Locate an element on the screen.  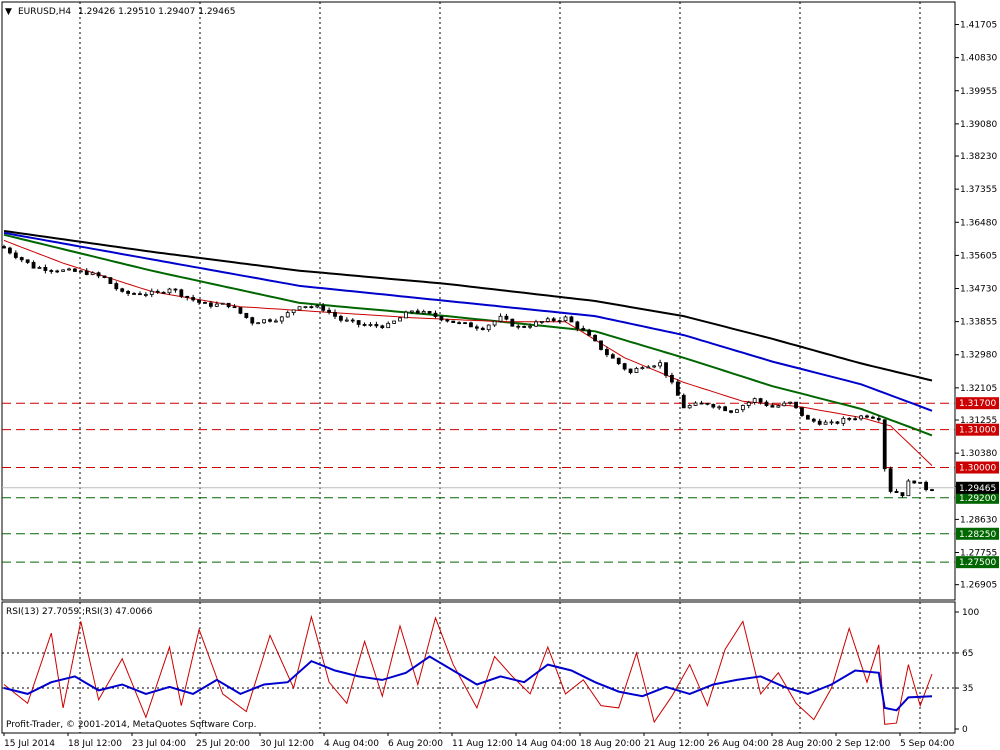
rsi-lines is located at coordinates (468, 669).